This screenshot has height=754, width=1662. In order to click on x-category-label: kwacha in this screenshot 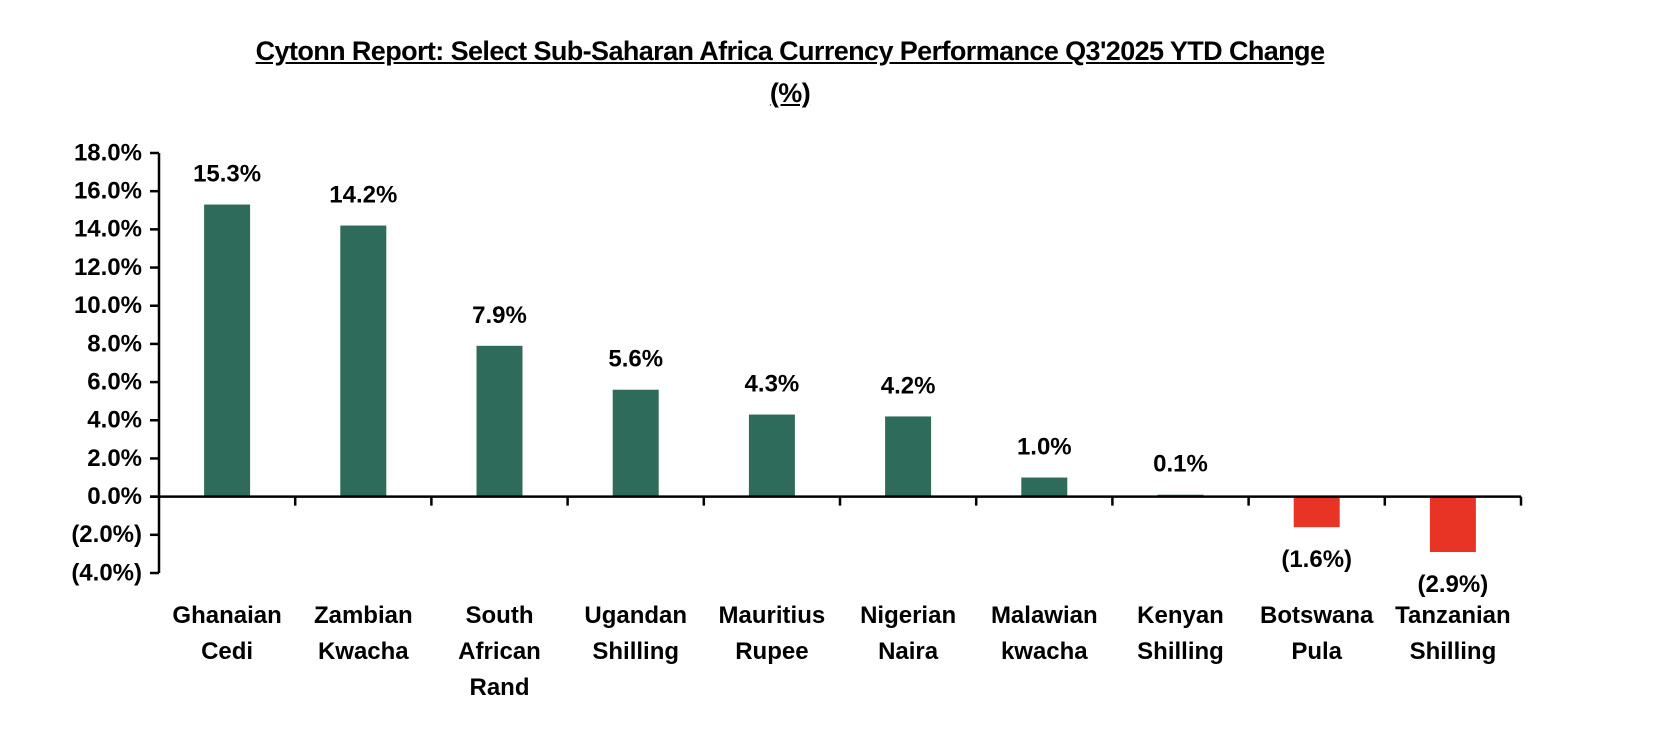, I will do `click(1044, 651)`.